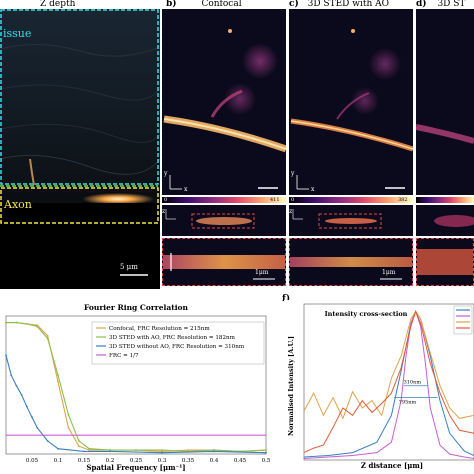 The width and height of the screenshot is (474, 474). I want to click on panel-b-colorbar-max: 411, so click(275, 200).